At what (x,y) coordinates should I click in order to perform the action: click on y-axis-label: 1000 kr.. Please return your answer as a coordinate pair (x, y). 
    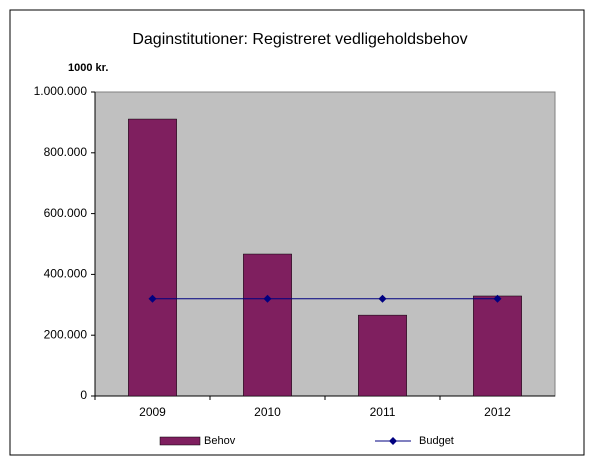
    Looking at the image, I should click on (88, 68).